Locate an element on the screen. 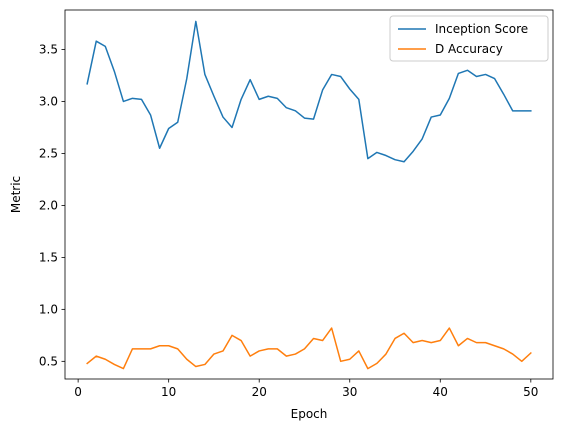  y-tick-label: 2.5 is located at coordinates (48, 153).